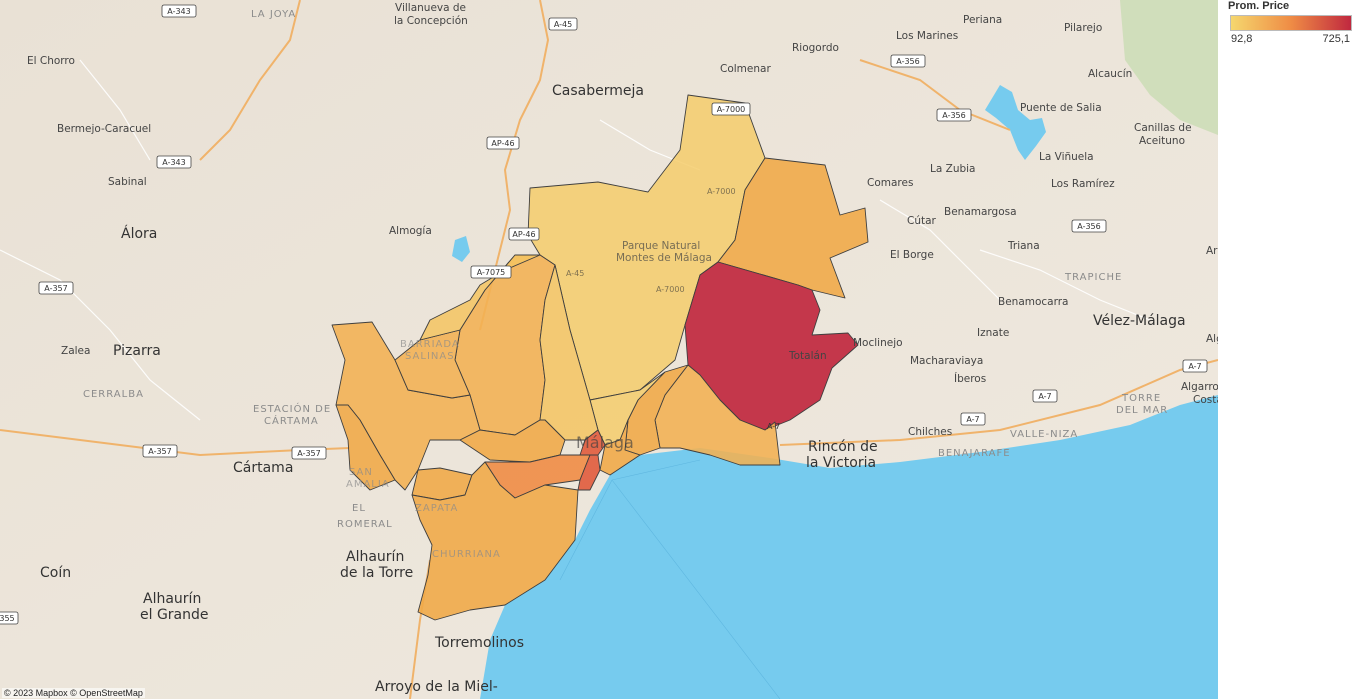  What do you see at coordinates (410, 231) in the screenshot?
I see `svg-text: Almogía` at bounding box center [410, 231].